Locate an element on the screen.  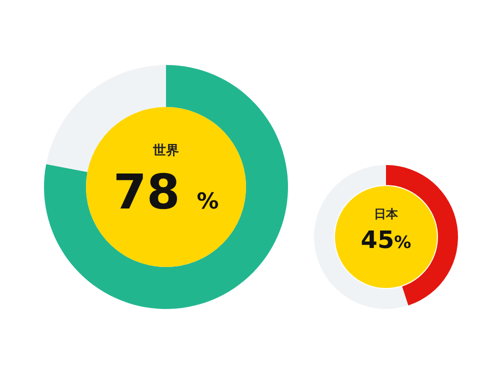
text: 78 % is located at coordinates (166, 192).